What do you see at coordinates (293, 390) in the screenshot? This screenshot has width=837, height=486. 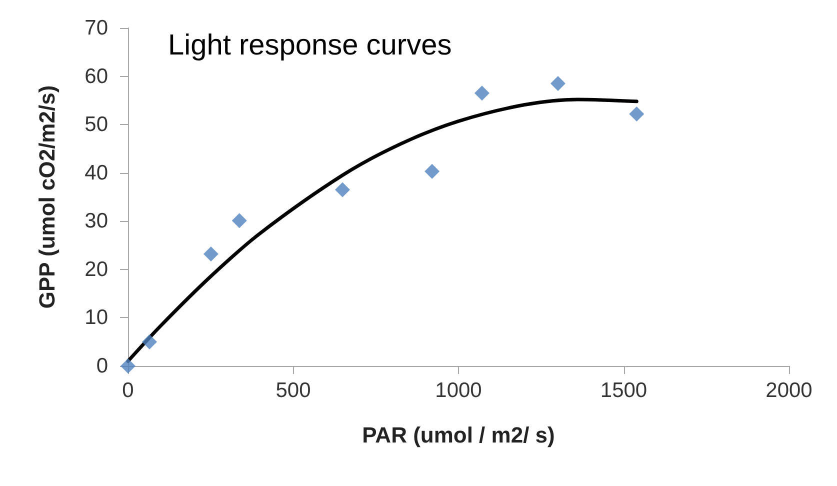 I see `x-tick-label: 500` at bounding box center [293, 390].